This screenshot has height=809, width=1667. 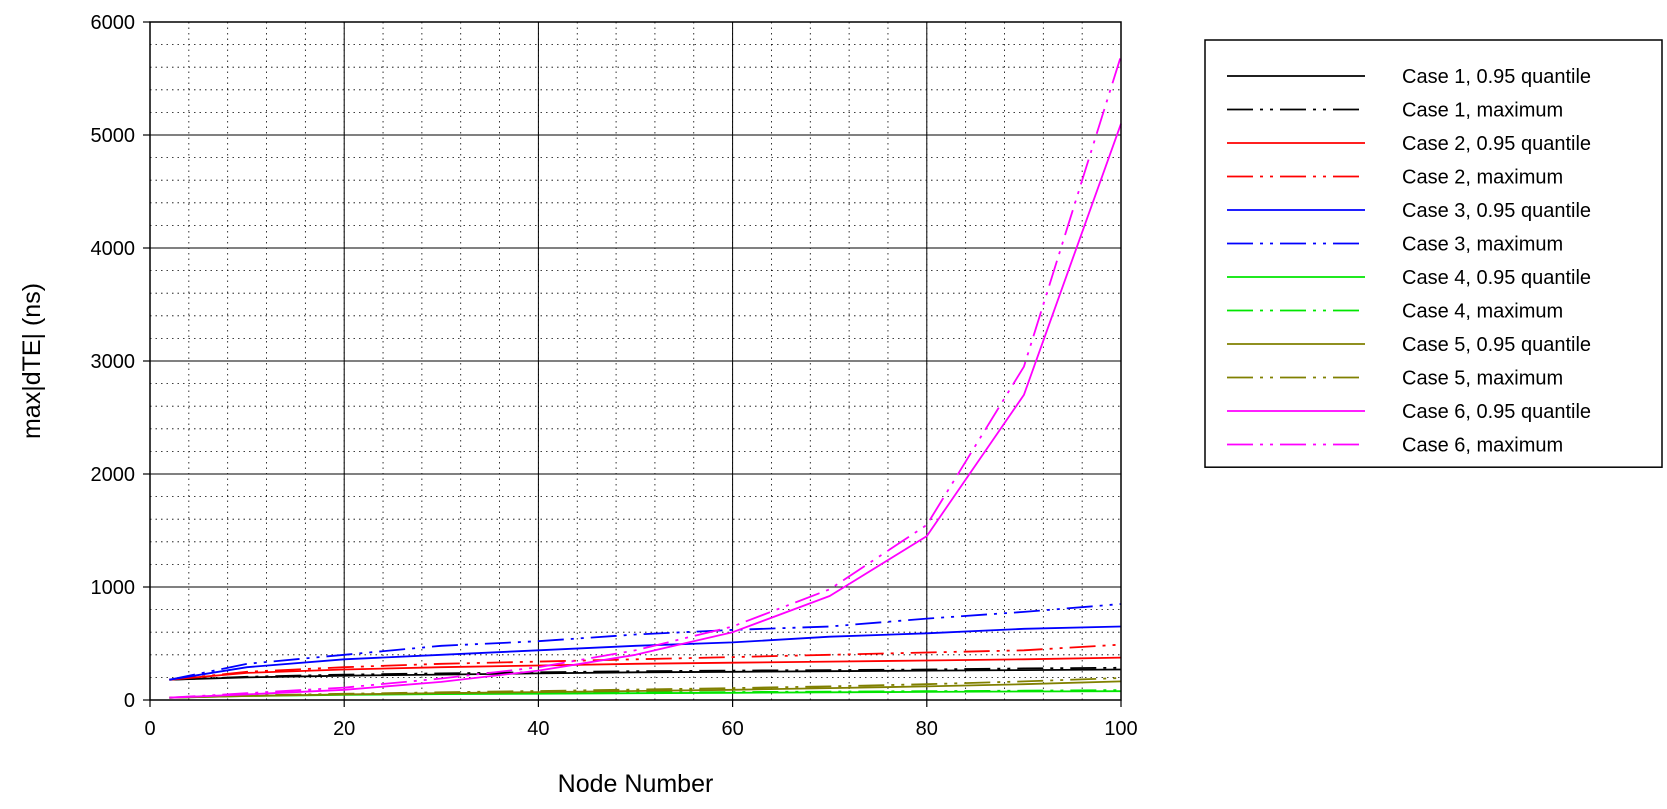 What do you see at coordinates (149, 729) in the screenshot?
I see `x-tick-label: 0` at bounding box center [149, 729].